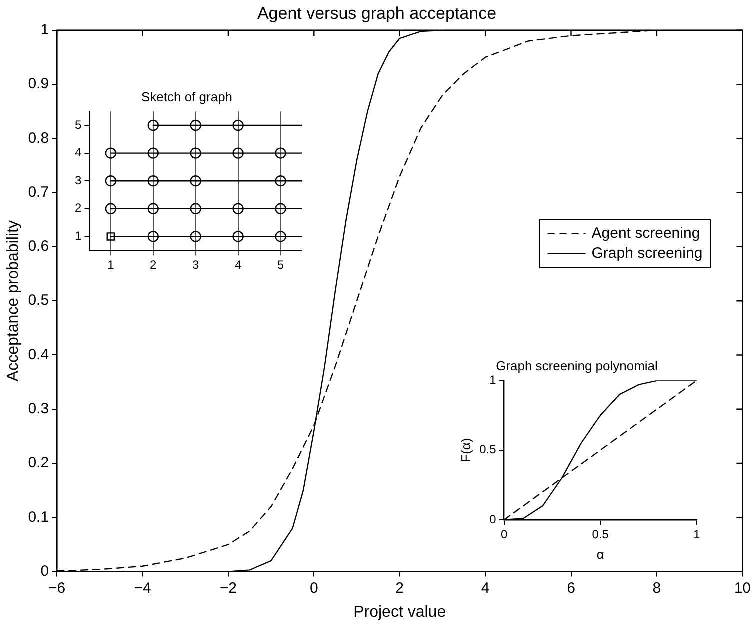 This screenshot has height=624, width=754. I want to click on y-axis-title: F(α), so click(466, 450).